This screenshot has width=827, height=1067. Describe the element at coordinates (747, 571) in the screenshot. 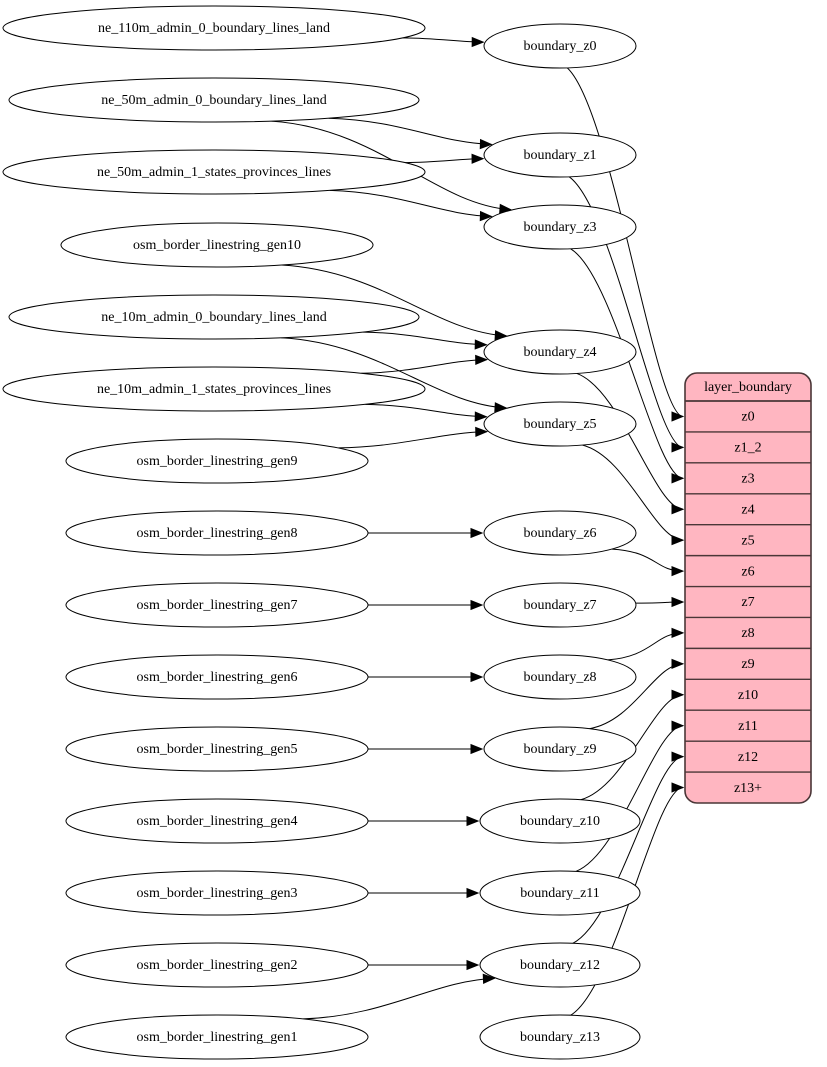

I see `record-row-z6: z6` at that location.